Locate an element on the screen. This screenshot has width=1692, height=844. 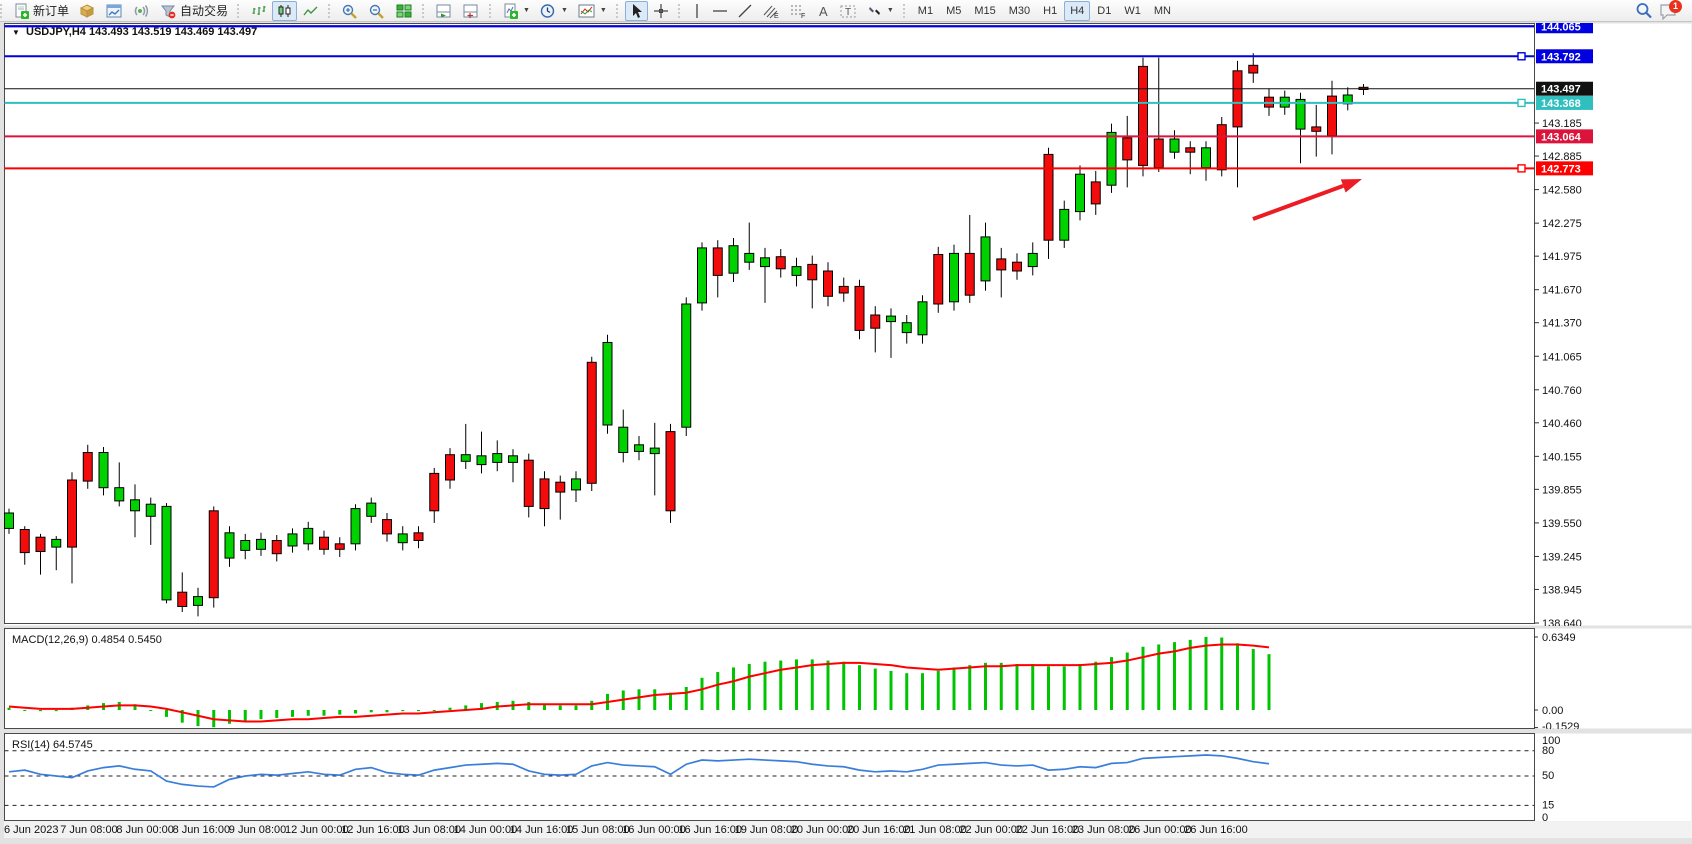
new-order-button: 新订单 is located at coordinates (41, 11).